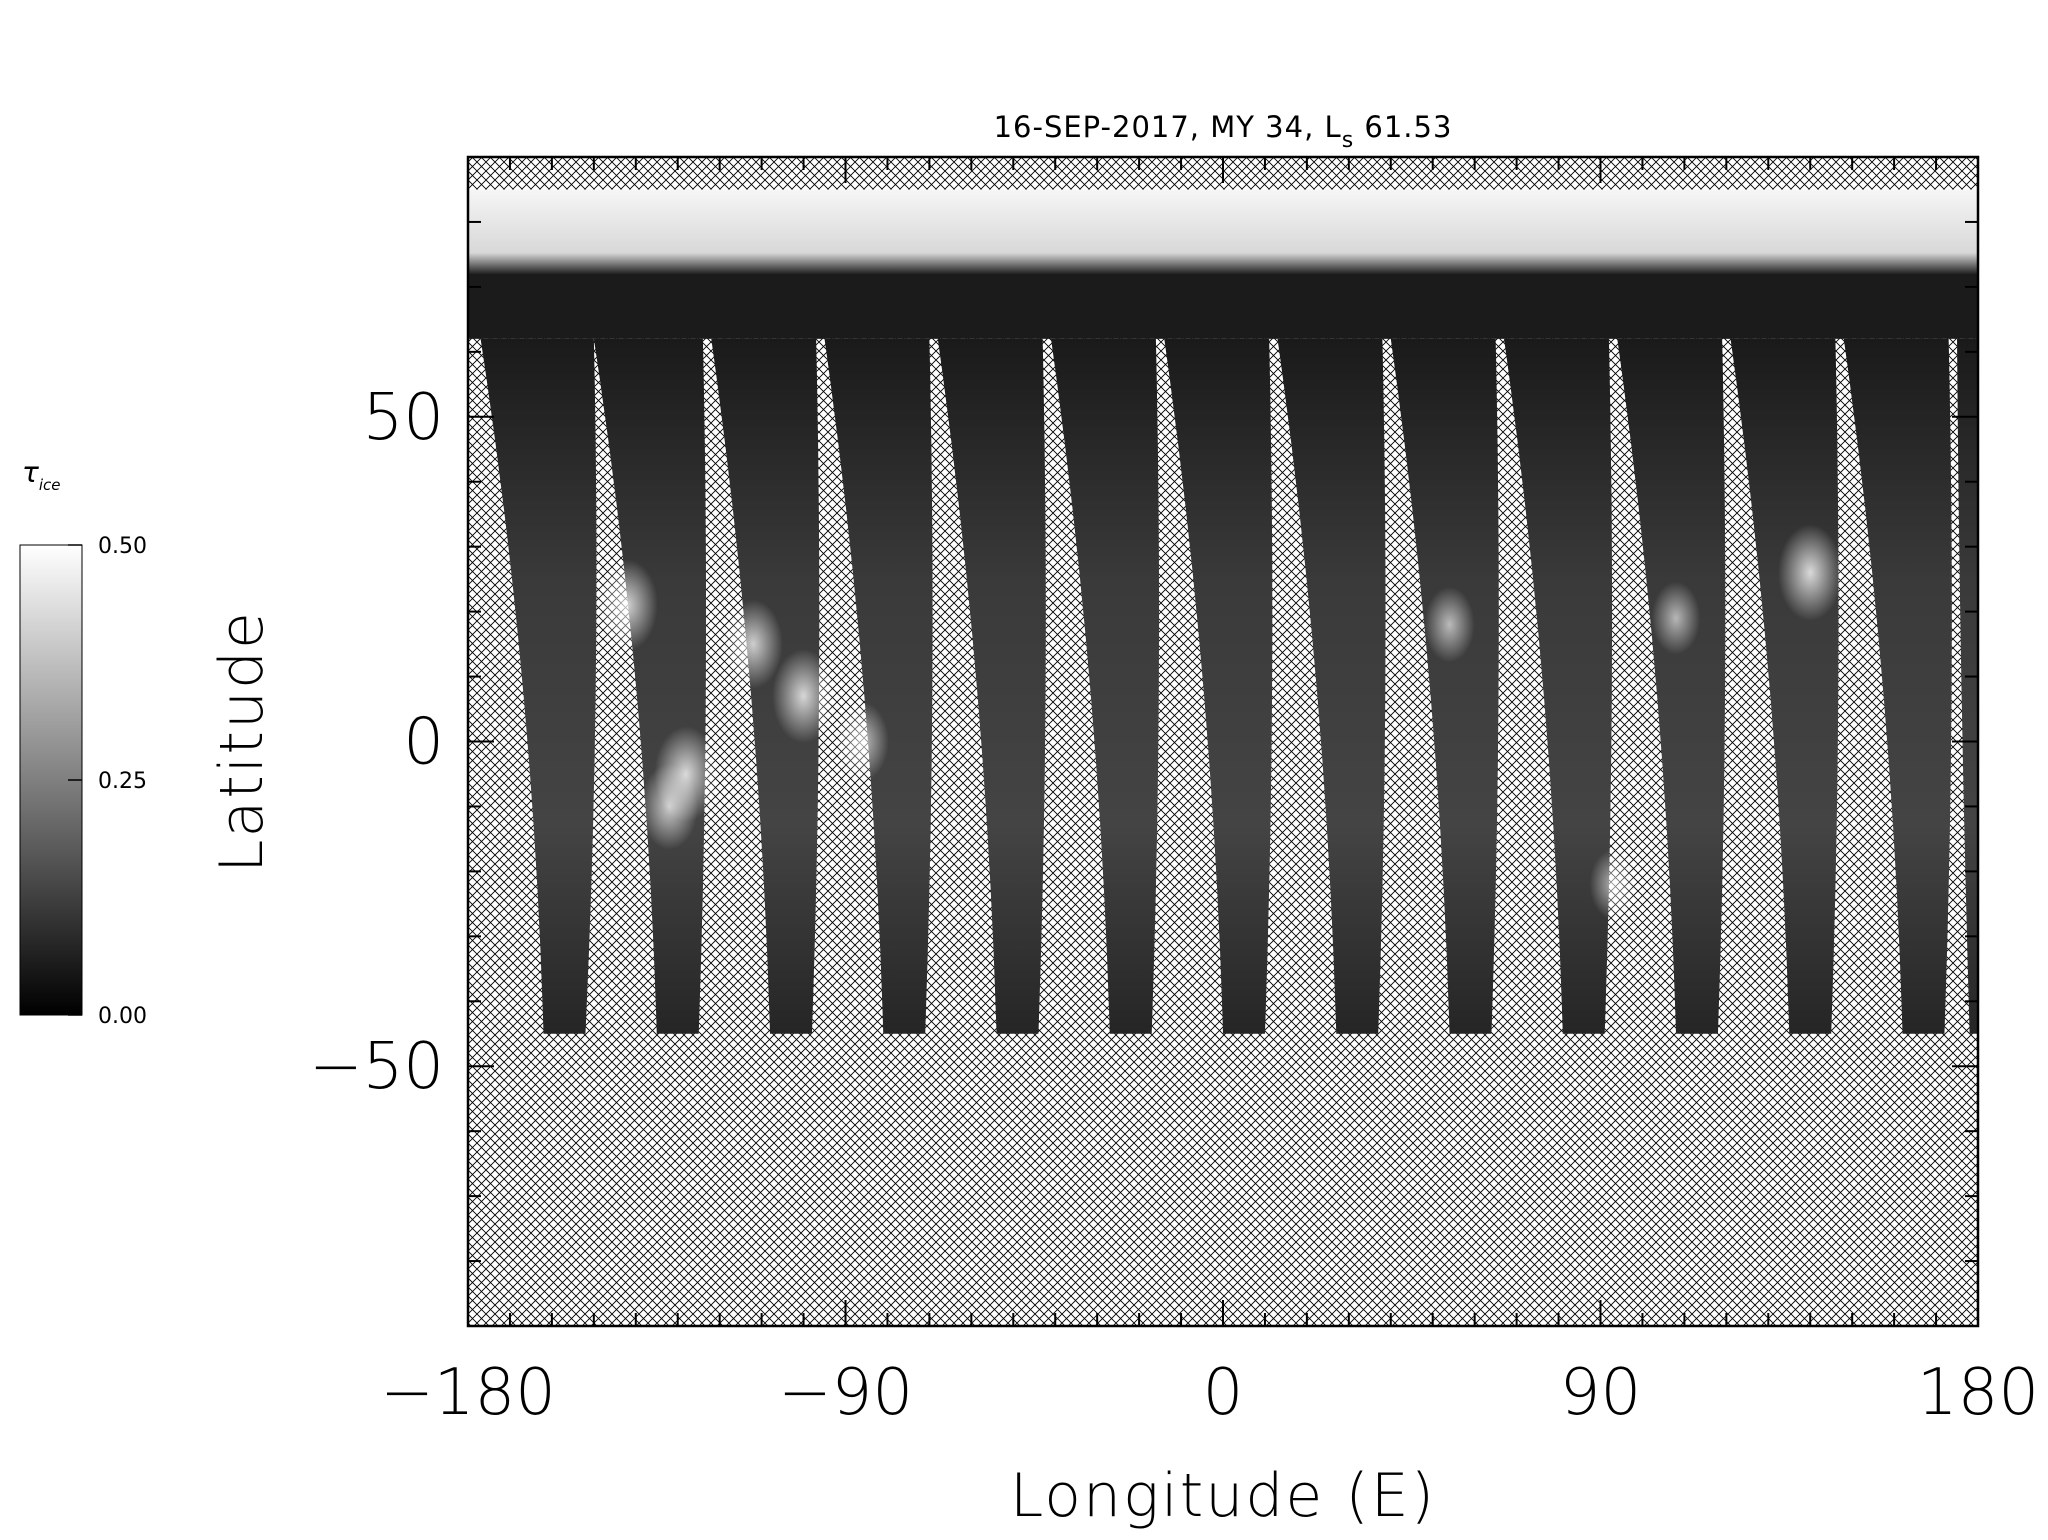  I want to click on colorbar-tick-label: 0.00, so click(122, 1016).